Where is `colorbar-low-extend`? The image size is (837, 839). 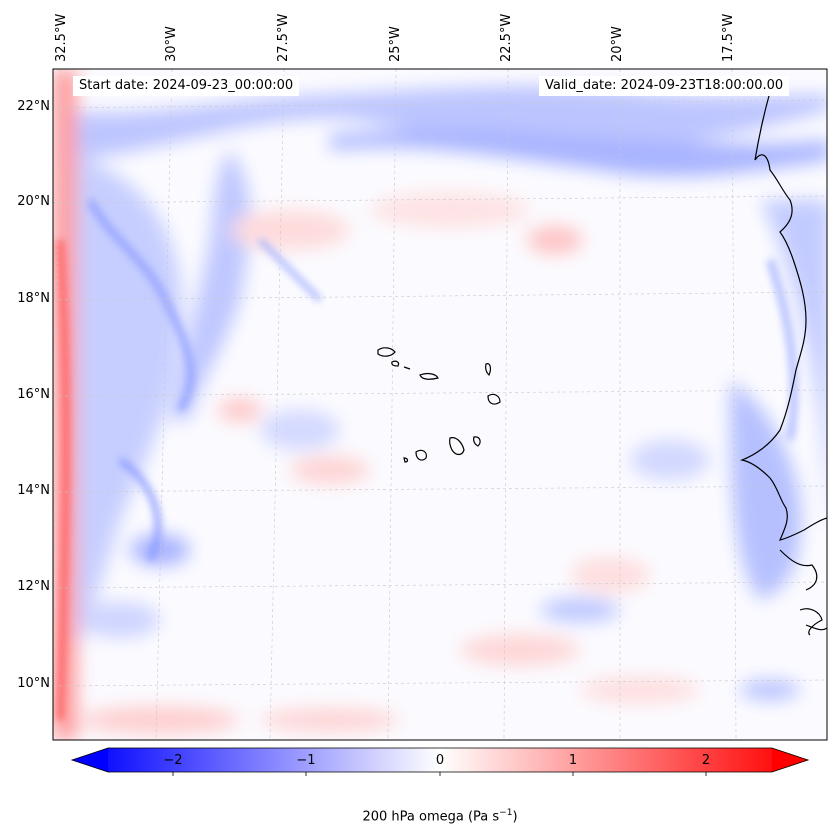 colorbar-low-extend is located at coordinates (90, 760).